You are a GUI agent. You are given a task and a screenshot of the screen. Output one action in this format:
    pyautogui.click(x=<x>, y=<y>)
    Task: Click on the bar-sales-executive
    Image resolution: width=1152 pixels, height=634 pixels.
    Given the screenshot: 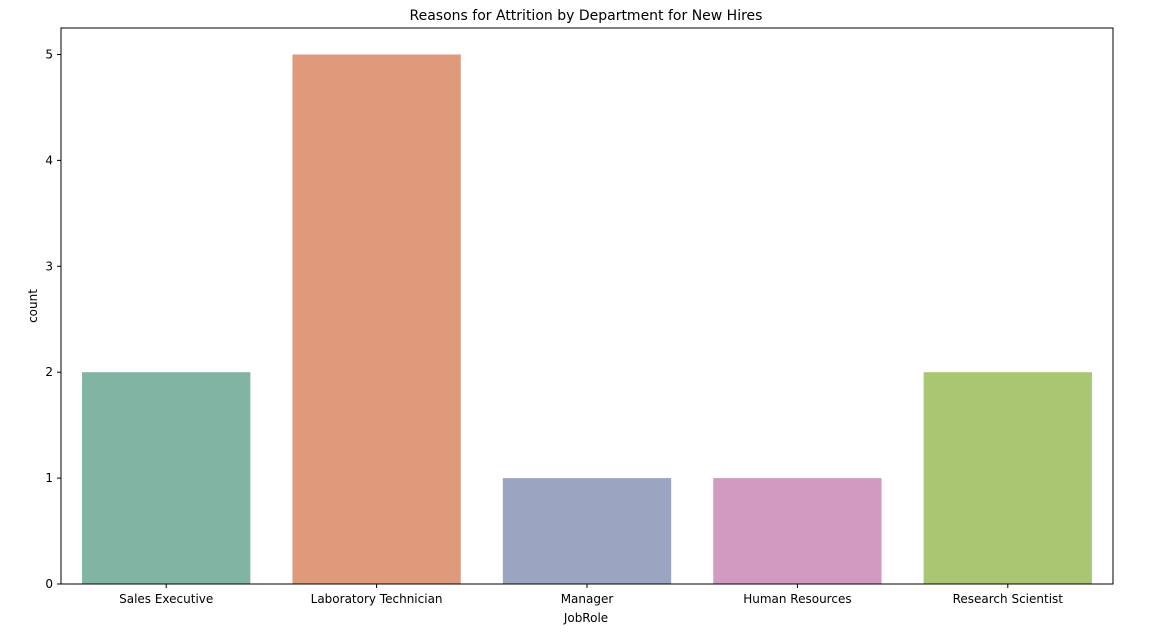 What is the action you would take?
    pyautogui.click(x=166, y=478)
    